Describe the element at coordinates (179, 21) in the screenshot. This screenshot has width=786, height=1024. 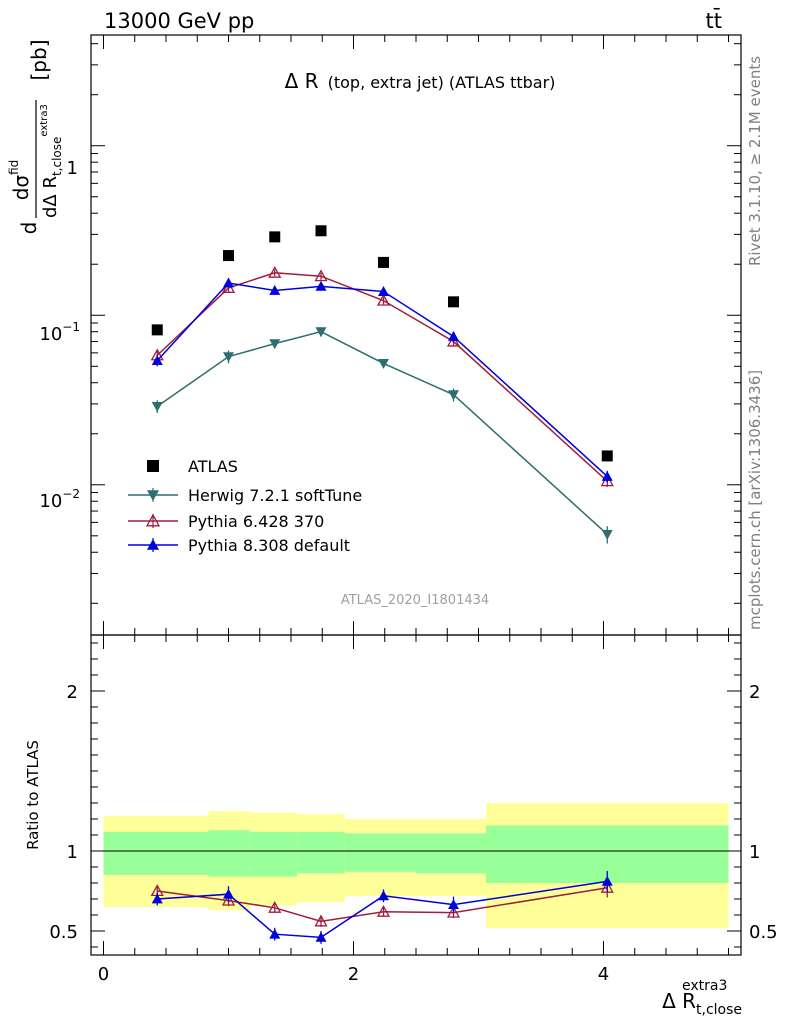
I see `energy-label: 13000 GeV pp` at that location.